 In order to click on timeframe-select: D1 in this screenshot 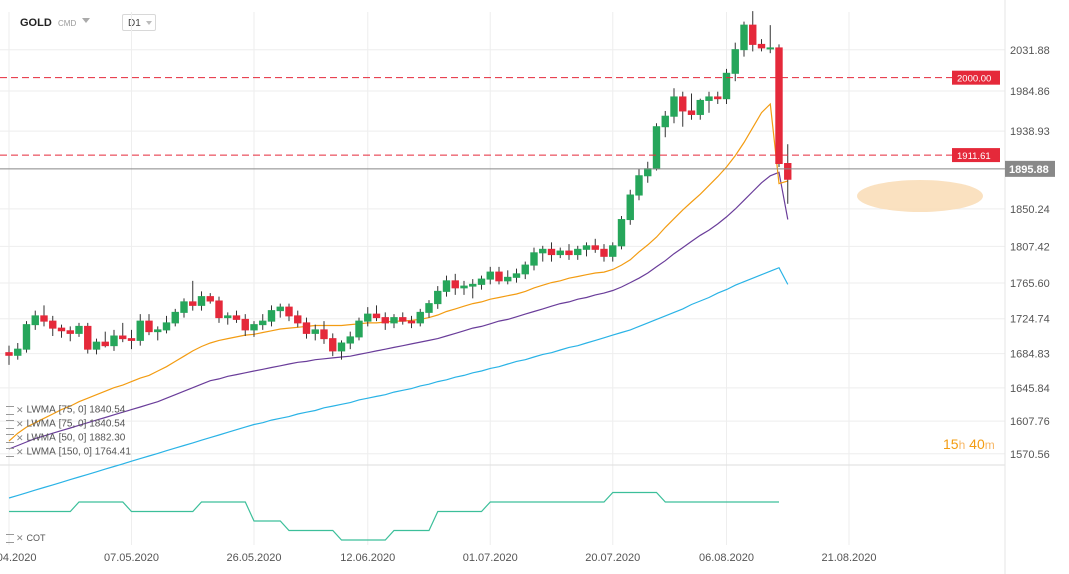, I will do `click(139, 22)`.